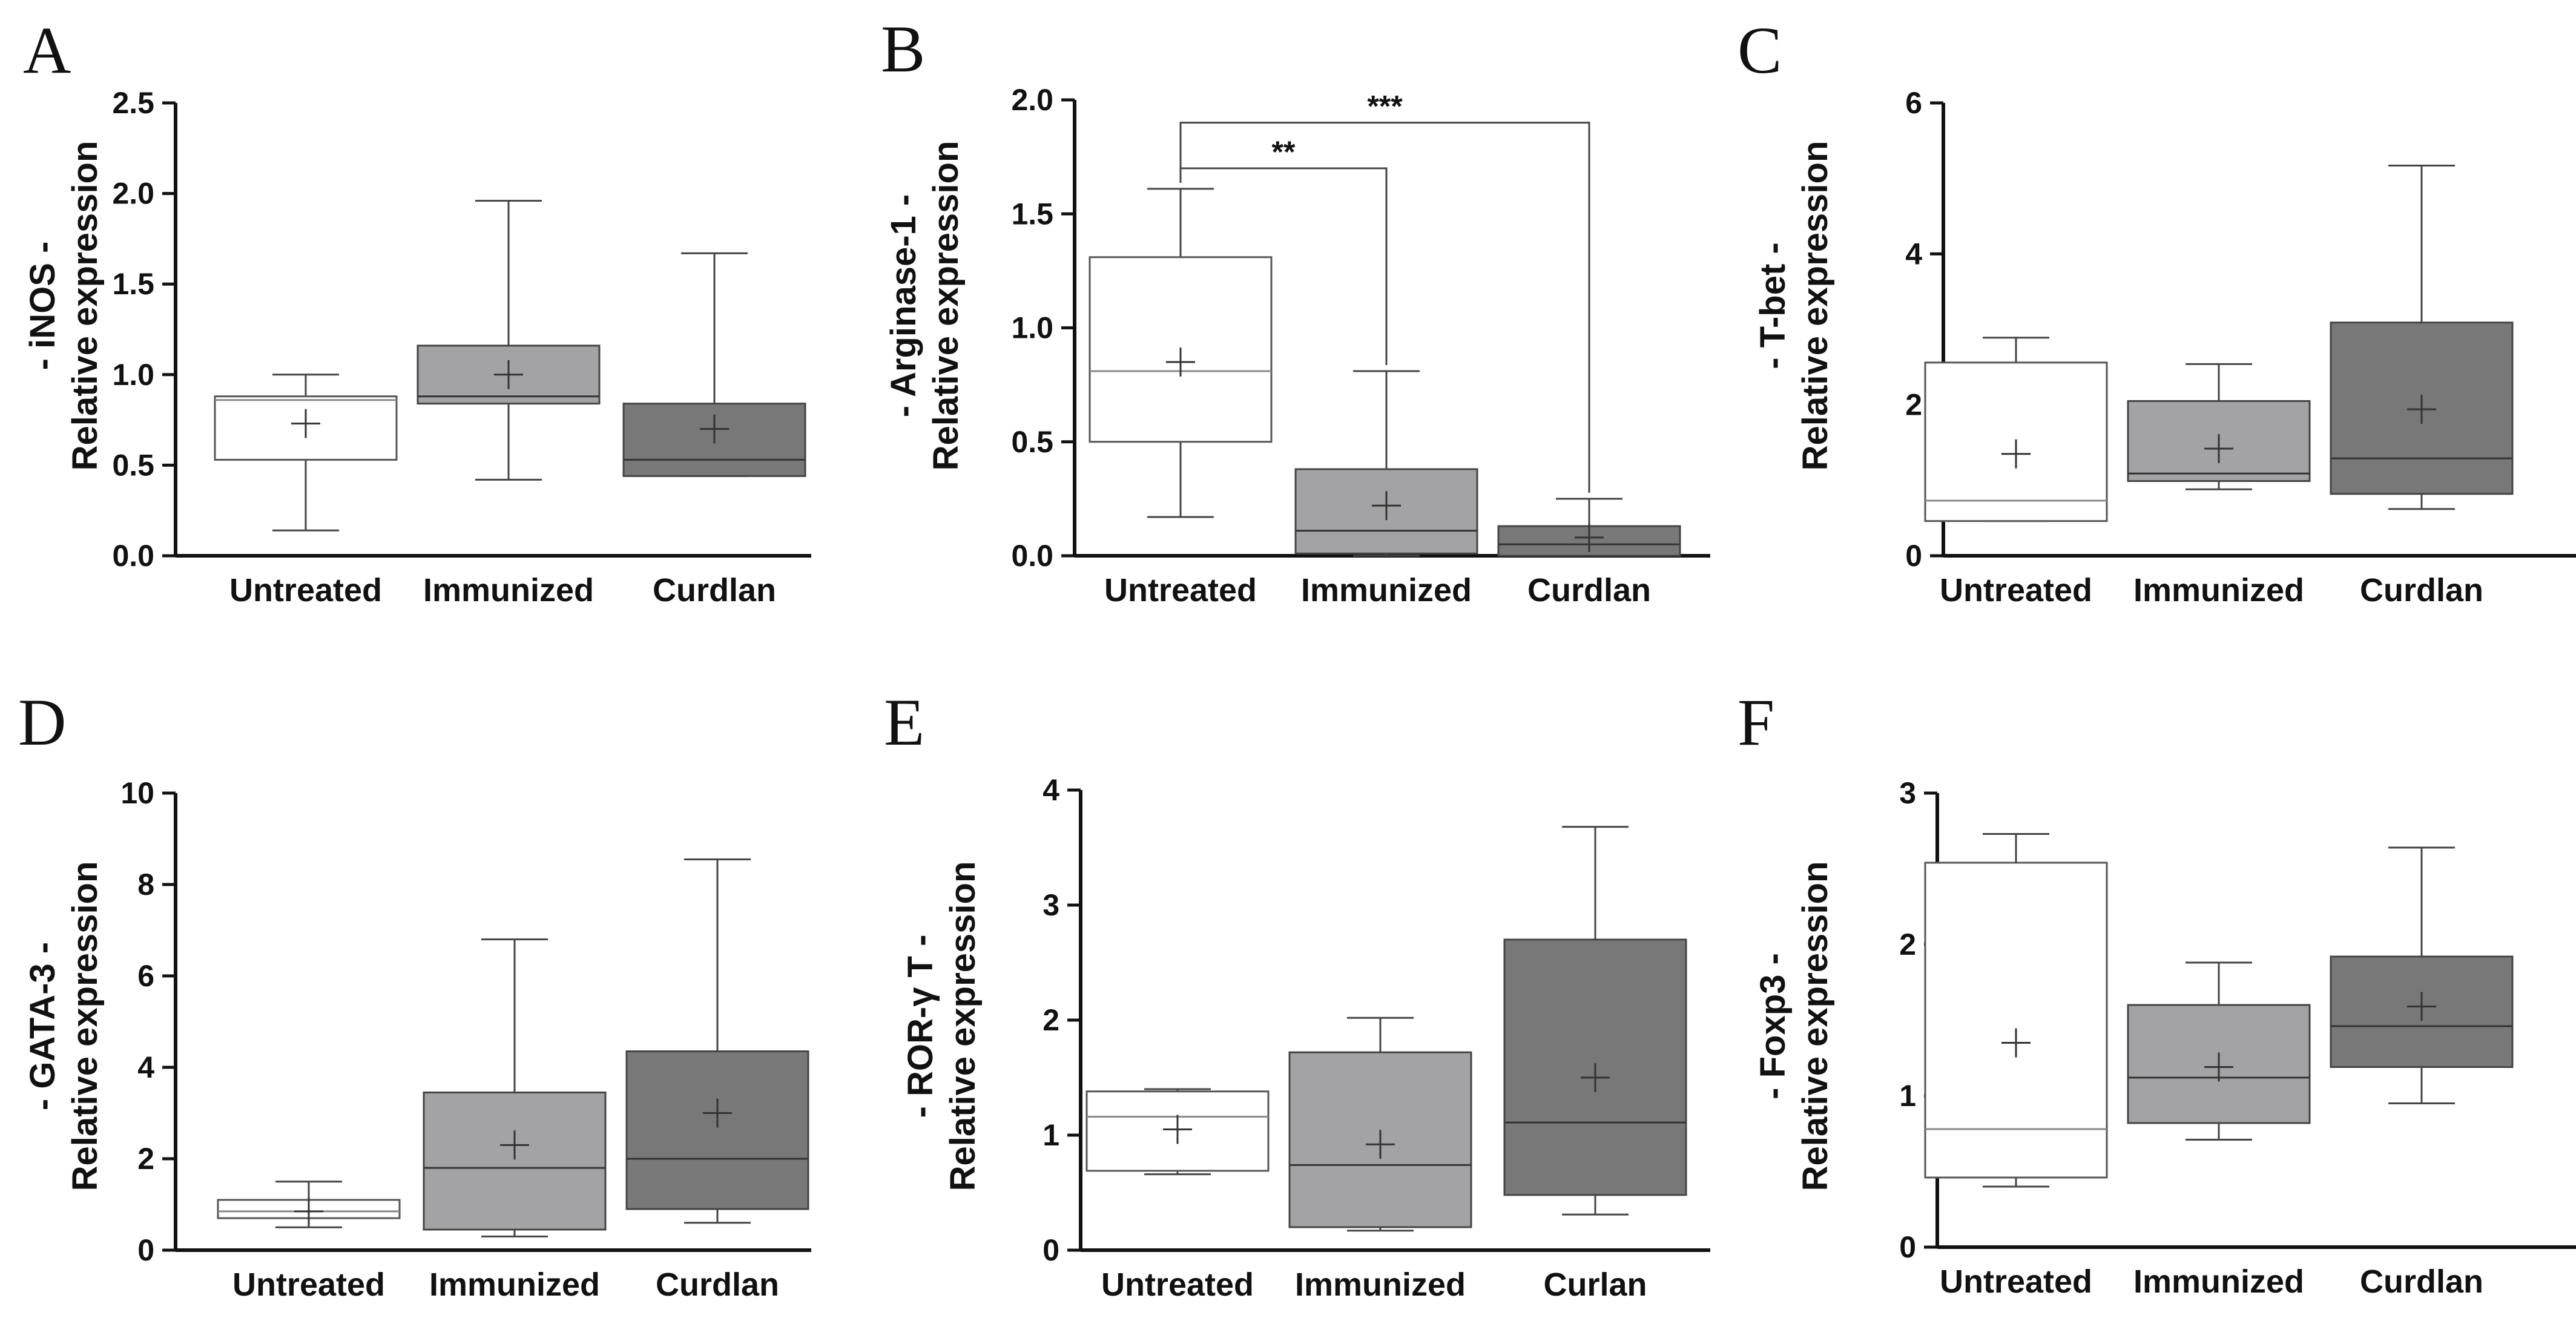 Image resolution: width=2576 pixels, height=1321 pixels. What do you see at coordinates (904, 722) in the screenshot?
I see `panel-letter: E` at bounding box center [904, 722].